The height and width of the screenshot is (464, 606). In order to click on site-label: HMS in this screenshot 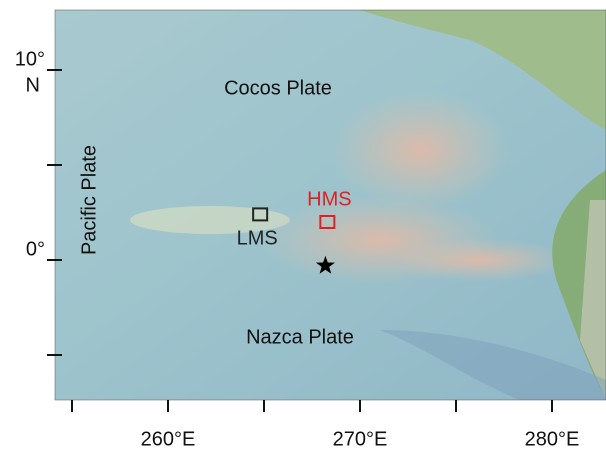, I will do `click(329, 199)`.